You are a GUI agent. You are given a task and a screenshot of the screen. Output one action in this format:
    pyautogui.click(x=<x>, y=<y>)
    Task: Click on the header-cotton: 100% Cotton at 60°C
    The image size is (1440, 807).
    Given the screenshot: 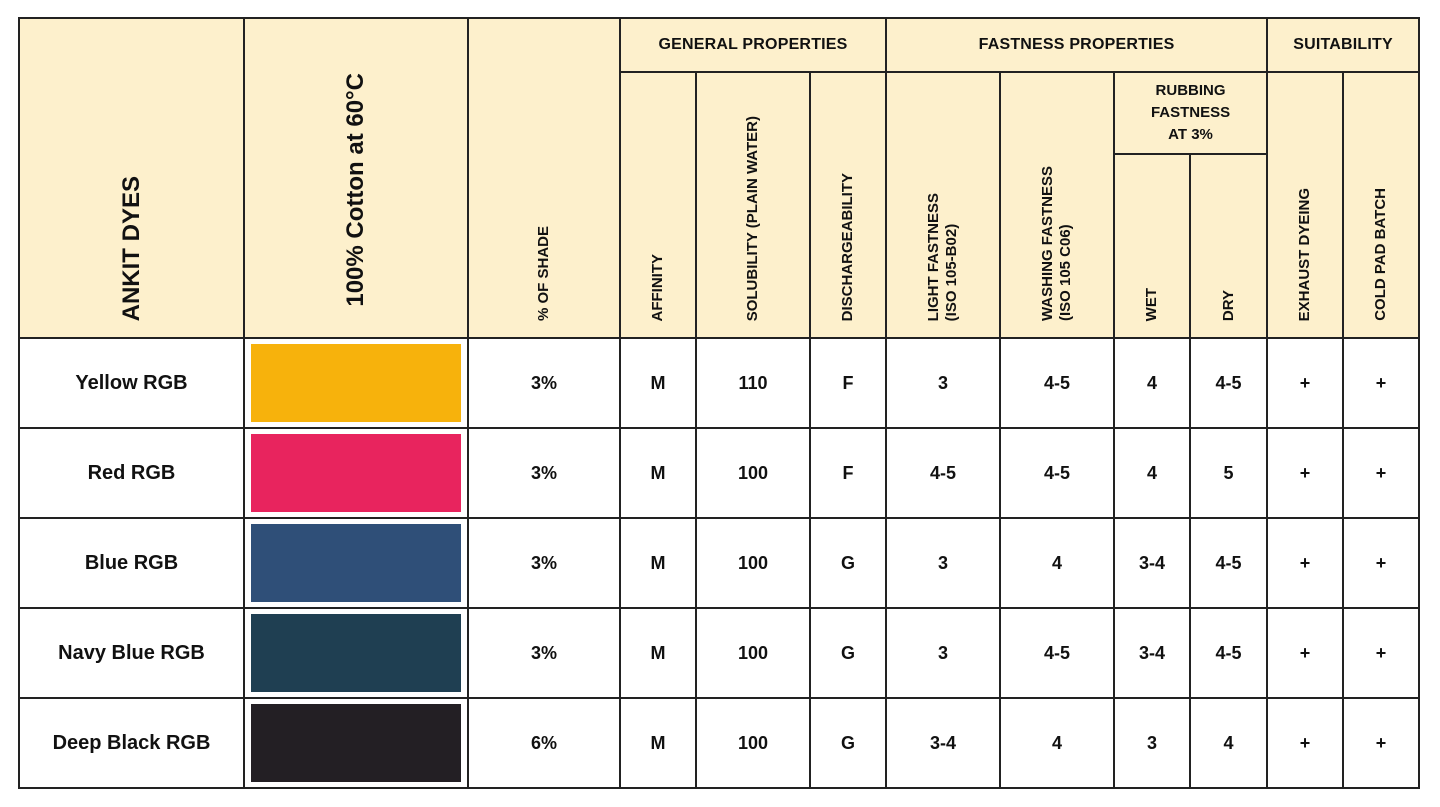 What is the action you would take?
    pyautogui.click(x=356, y=178)
    